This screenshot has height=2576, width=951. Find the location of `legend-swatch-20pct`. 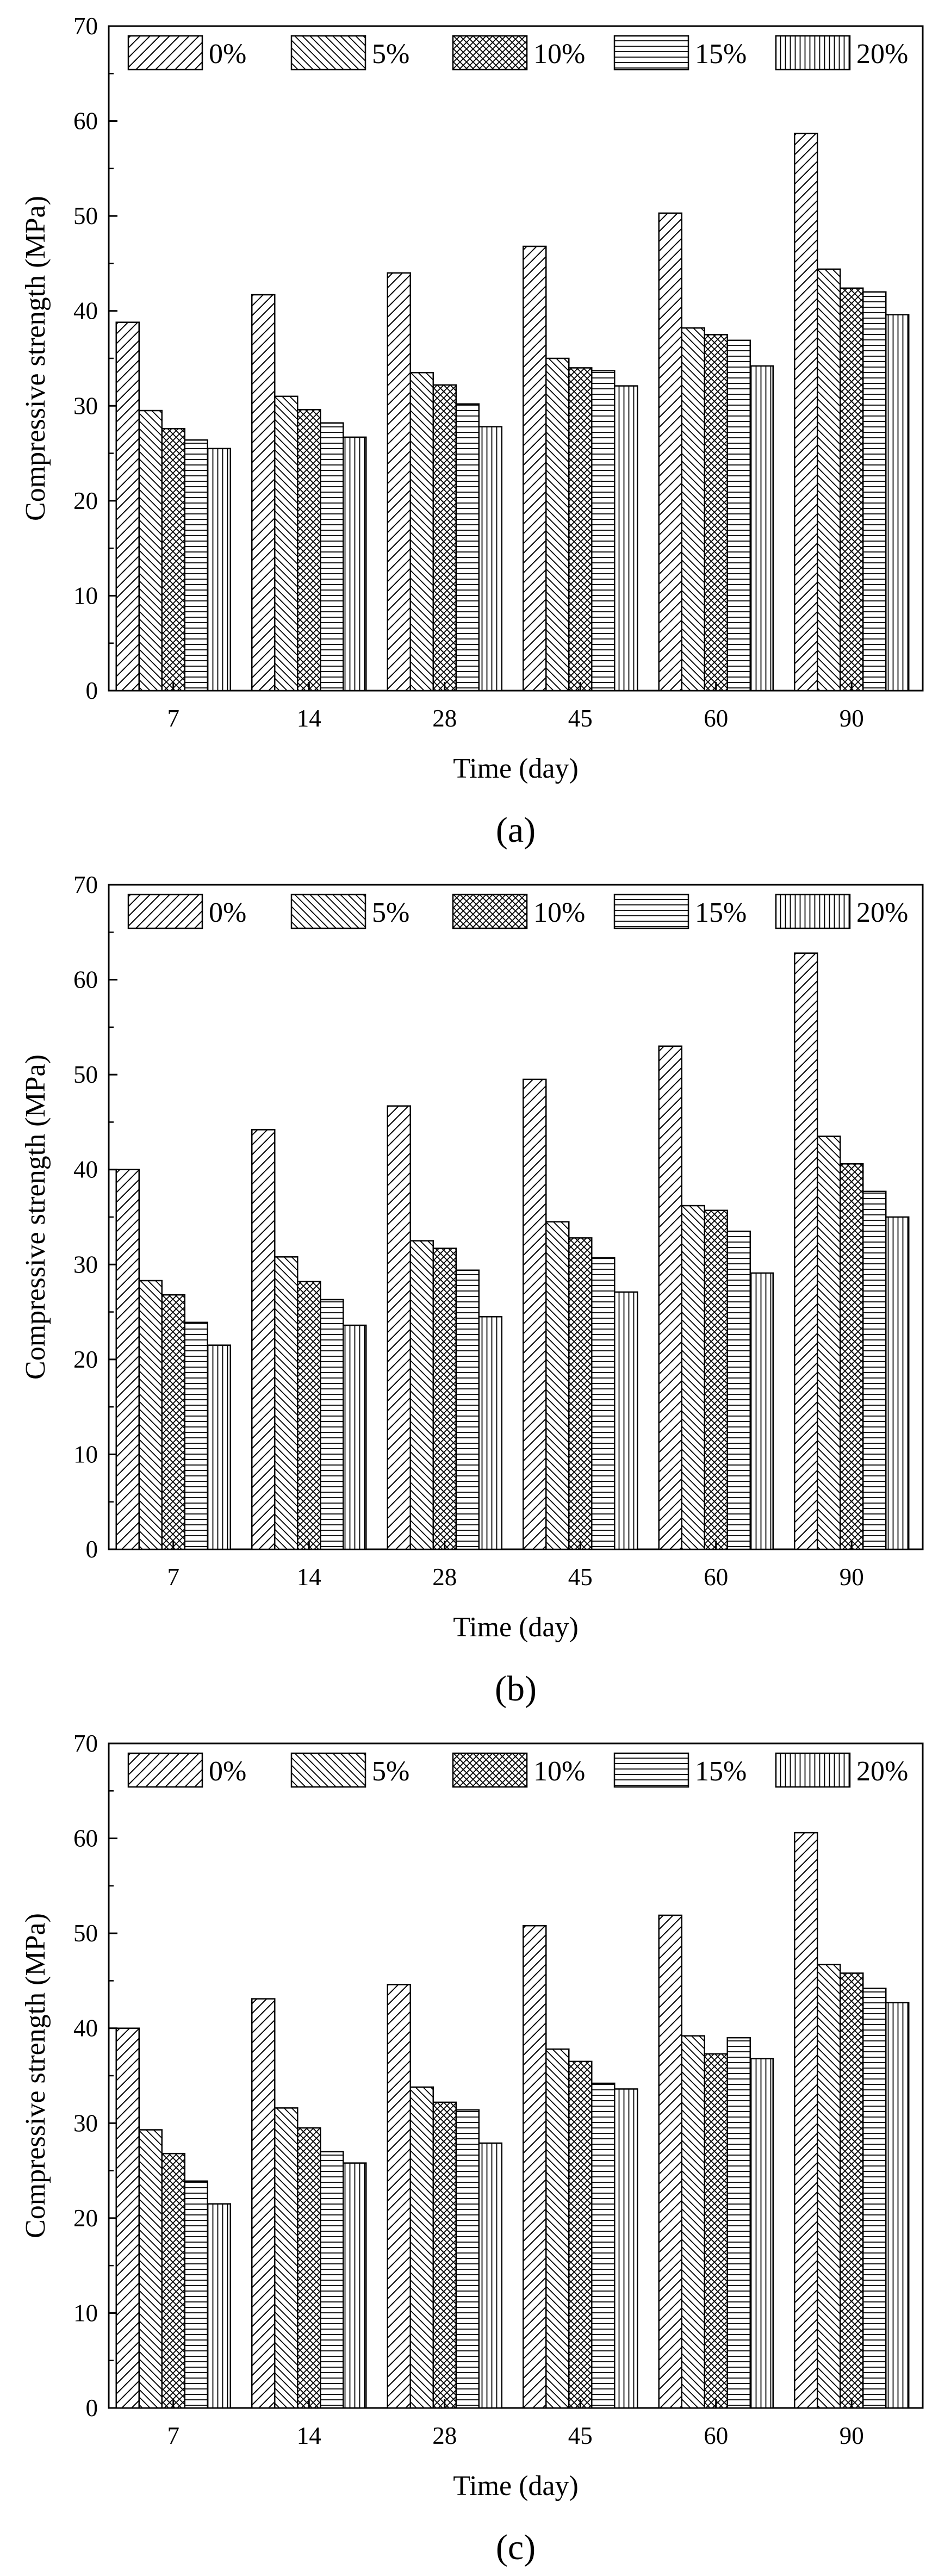

legend-swatch-20pct is located at coordinates (813, 1770).